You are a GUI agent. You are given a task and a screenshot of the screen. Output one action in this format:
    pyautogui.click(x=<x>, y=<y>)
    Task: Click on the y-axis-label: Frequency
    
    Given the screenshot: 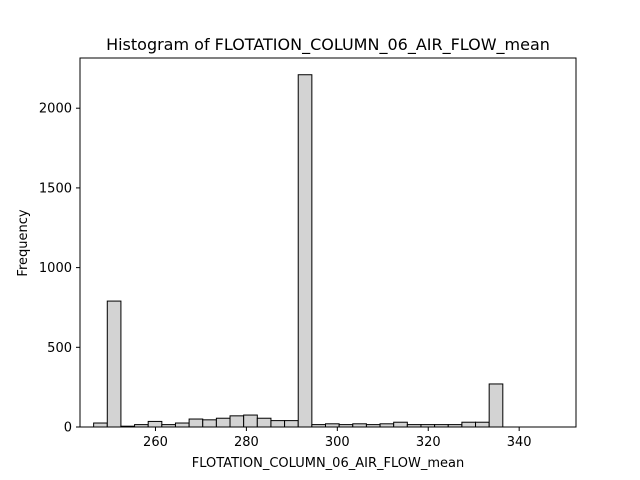 What is the action you would take?
    pyautogui.click(x=23, y=242)
    